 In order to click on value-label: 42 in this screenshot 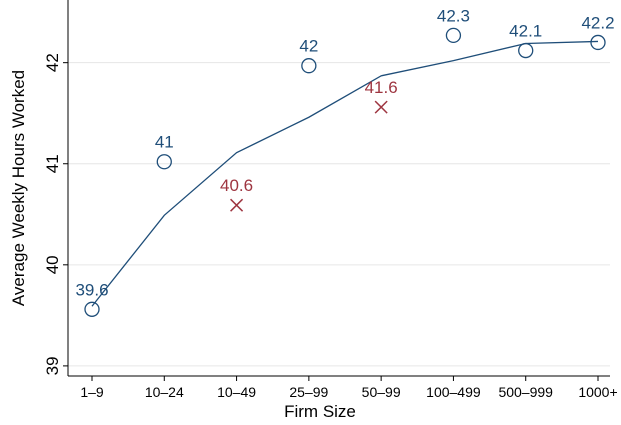, I will do `click(308, 46)`.